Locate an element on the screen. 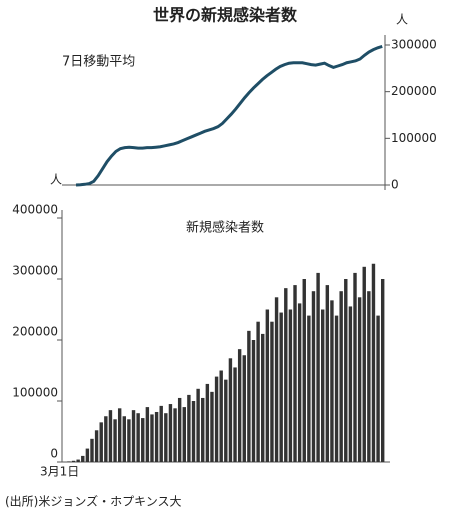  x-tick-label: 3月1日 is located at coordinates (59, 472).